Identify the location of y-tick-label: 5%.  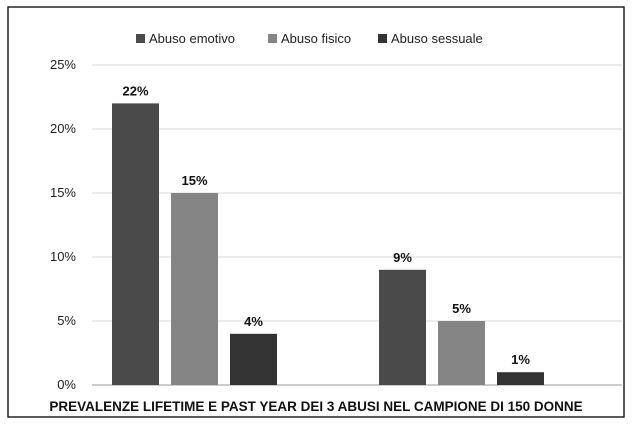
(66, 320).